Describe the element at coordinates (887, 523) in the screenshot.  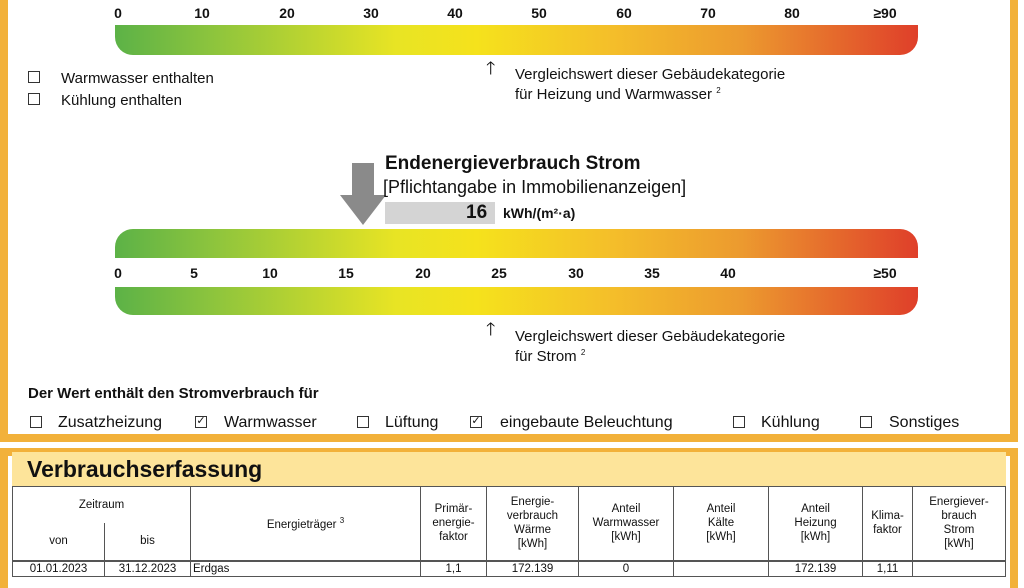
I see `header-klimafaktor: Klima- faktor` at that location.